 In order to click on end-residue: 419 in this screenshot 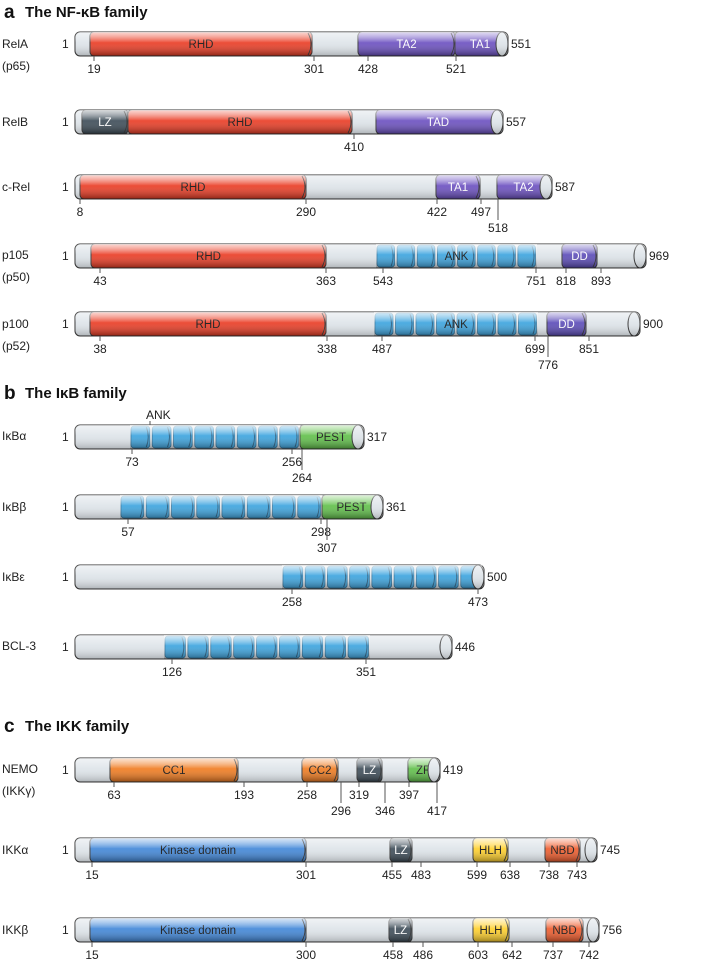, I will do `click(453, 770)`.